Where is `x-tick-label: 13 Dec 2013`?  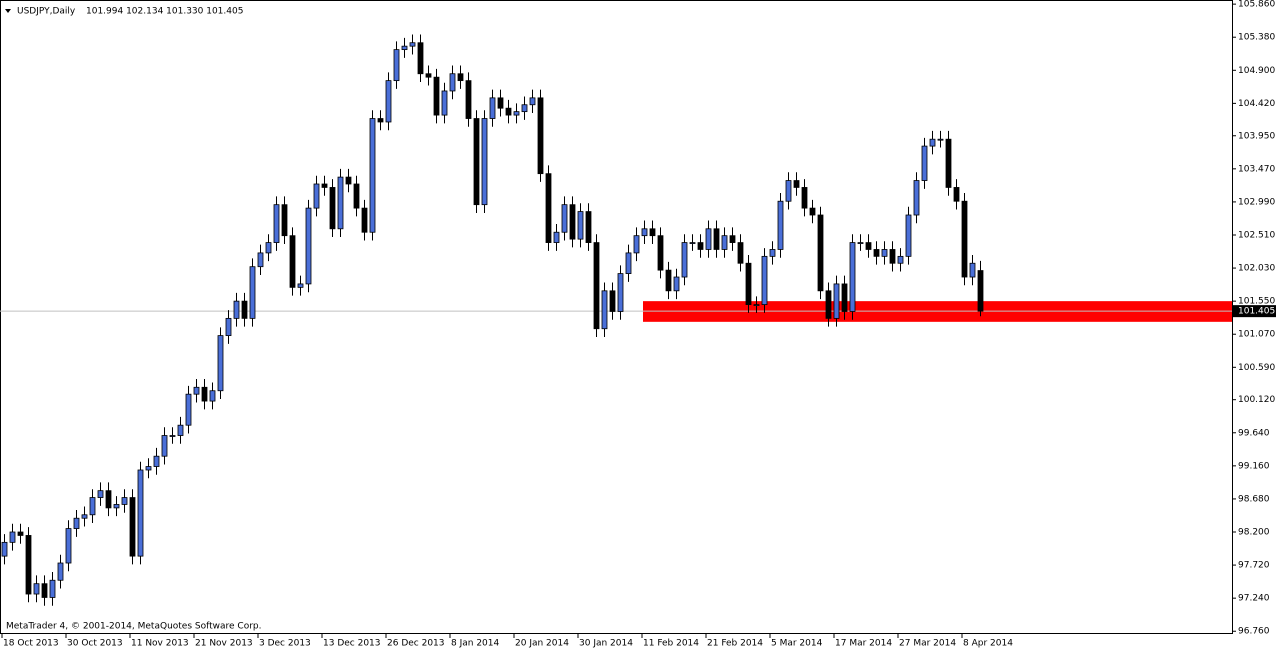
x-tick-label: 13 Dec 2013 is located at coordinates (352, 644).